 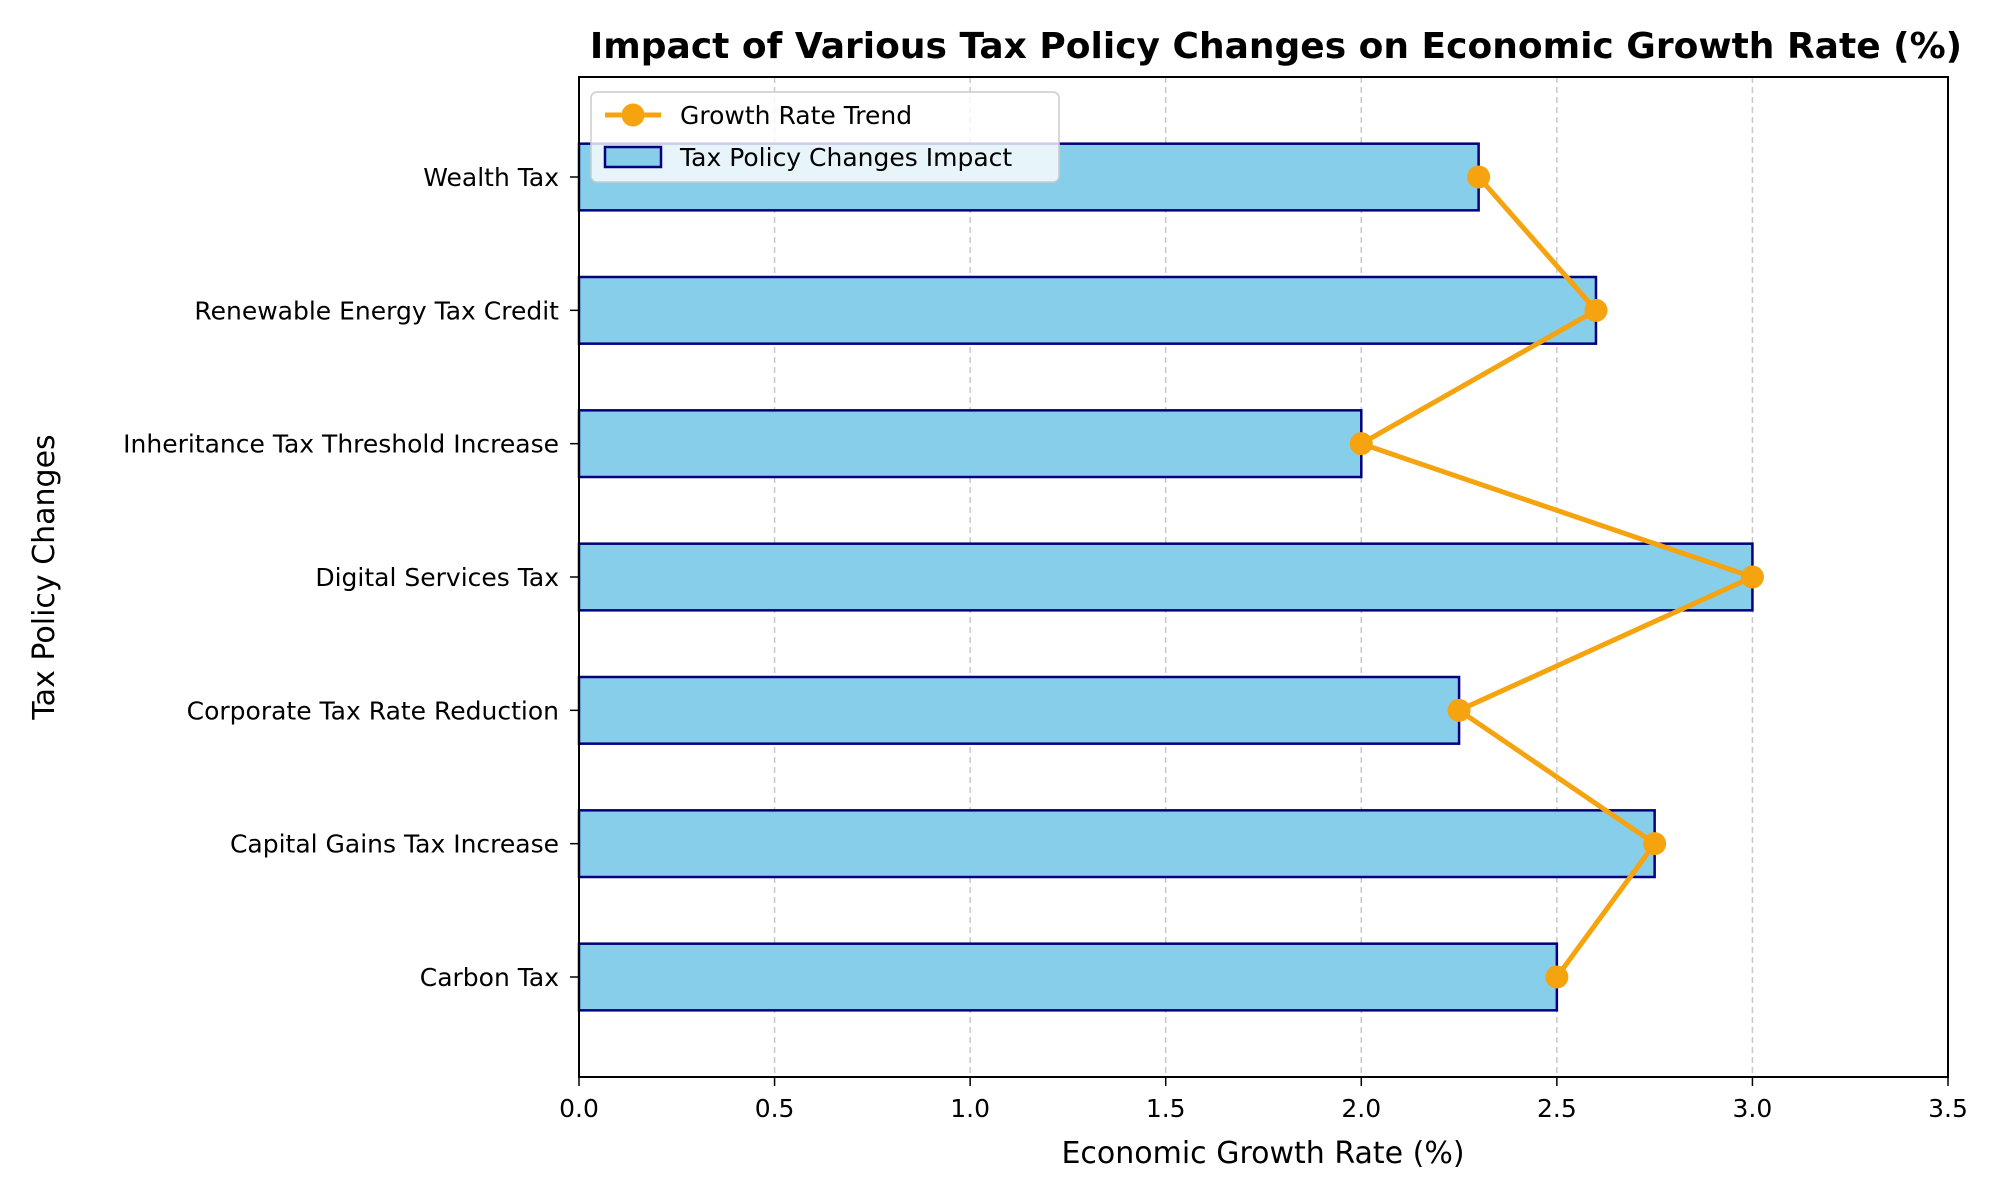 What do you see at coordinates (970, 1108) in the screenshot?
I see `x-tick-label: 1.0` at bounding box center [970, 1108].